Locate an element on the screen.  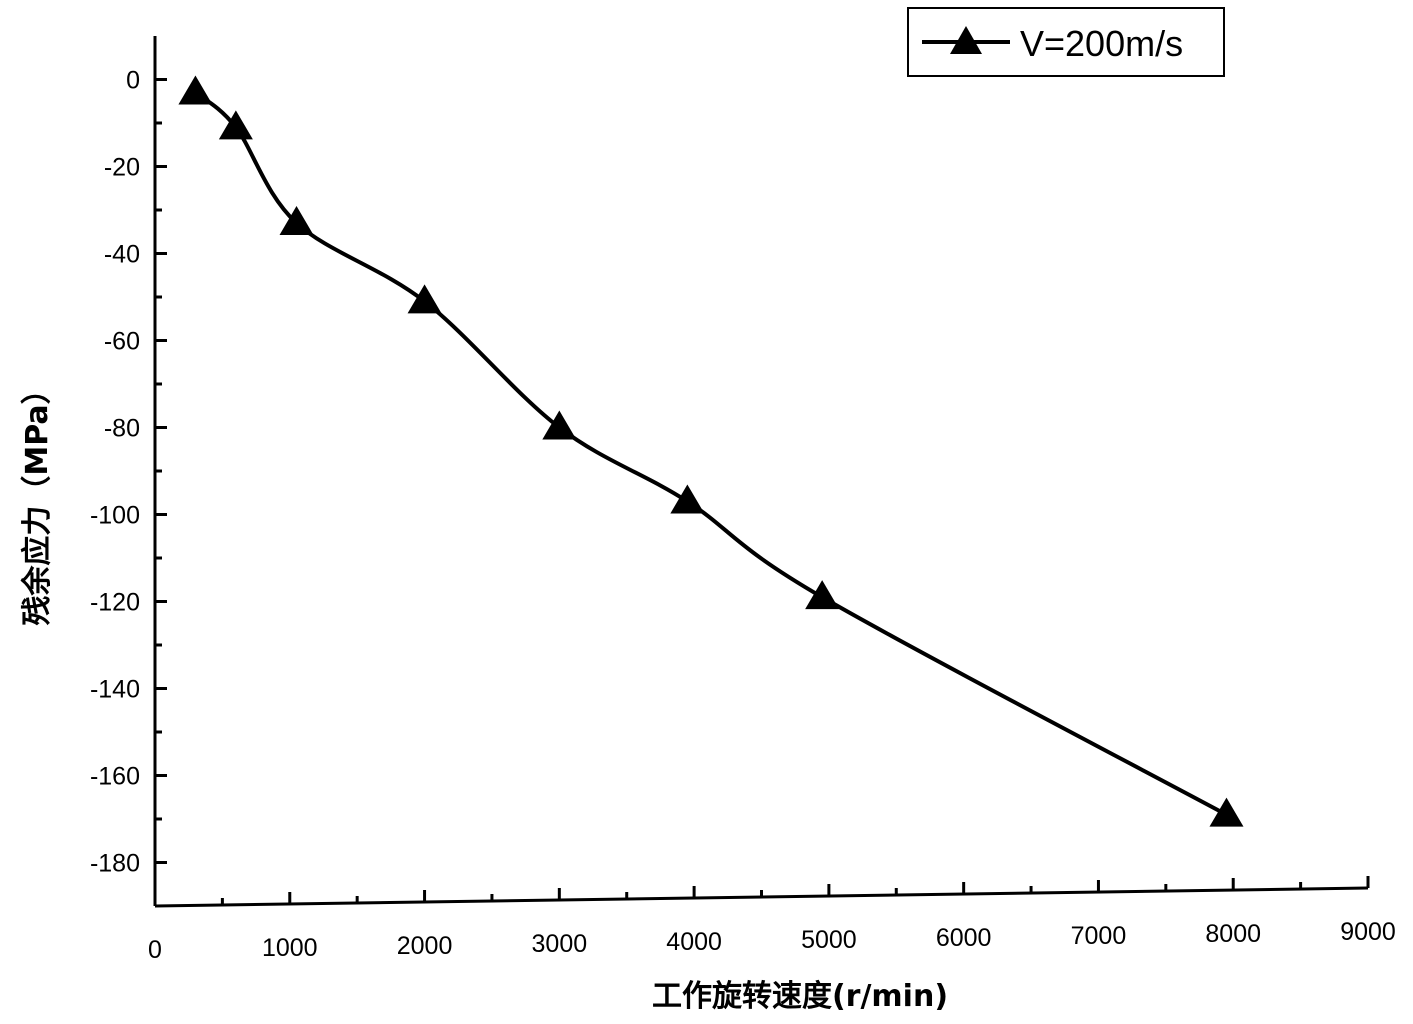
x-axis-title: 工作旋转速度(r/min) is located at coordinates (800, 996).